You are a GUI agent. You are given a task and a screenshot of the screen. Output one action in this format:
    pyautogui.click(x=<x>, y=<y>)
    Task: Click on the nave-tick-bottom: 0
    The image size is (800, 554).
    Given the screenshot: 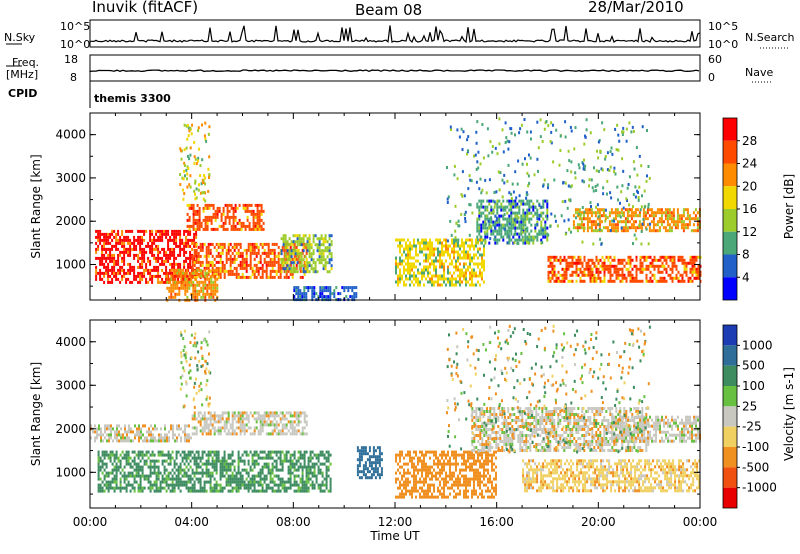 What is the action you would take?
    pyautogui.click(x=711, y=77)
    